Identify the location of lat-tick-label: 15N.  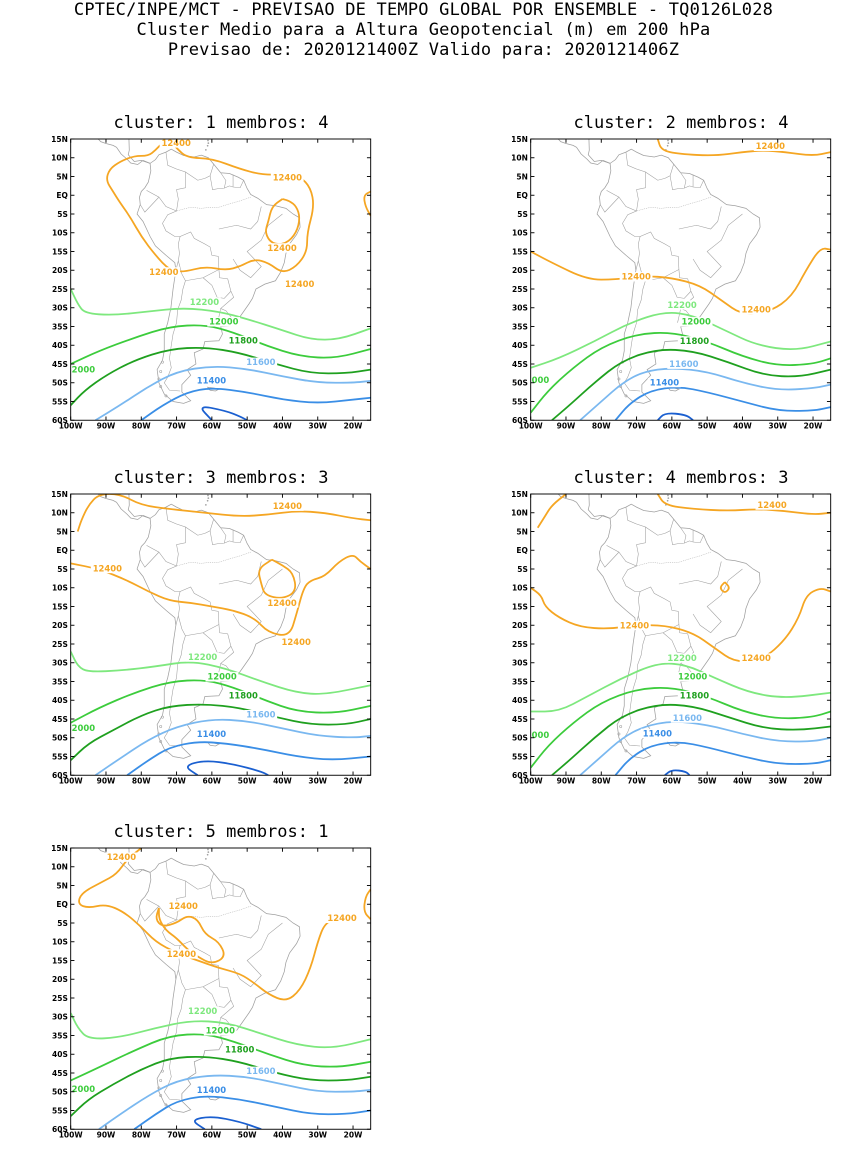
(59, 494).